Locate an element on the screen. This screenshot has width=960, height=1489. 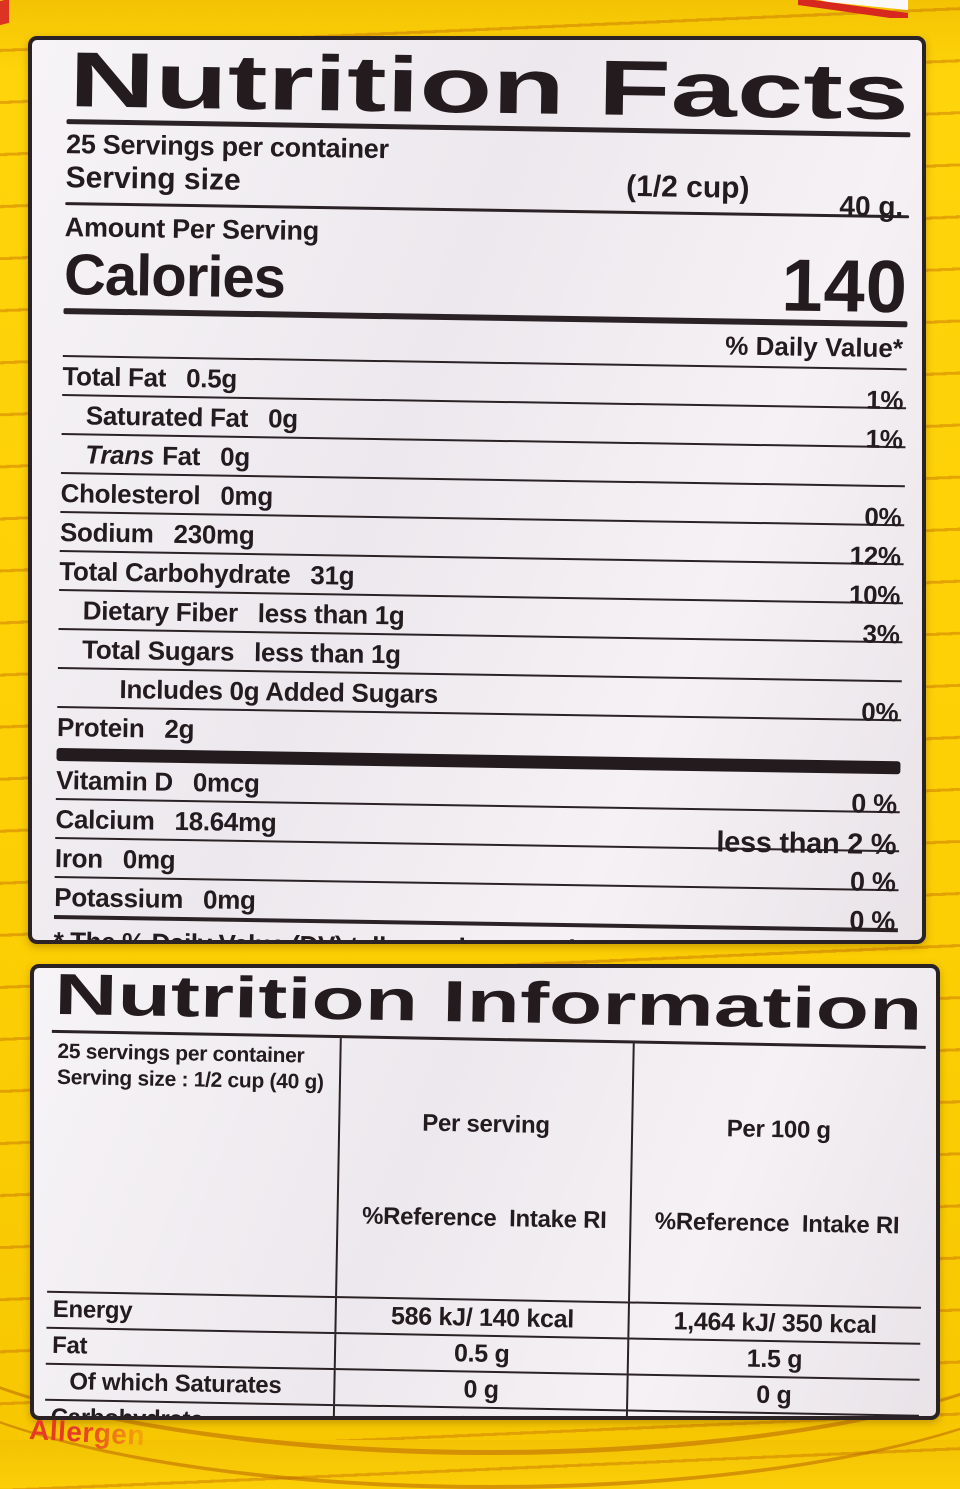
serving-size-value: (1/2 cup) is located at coordinates (687, 187).